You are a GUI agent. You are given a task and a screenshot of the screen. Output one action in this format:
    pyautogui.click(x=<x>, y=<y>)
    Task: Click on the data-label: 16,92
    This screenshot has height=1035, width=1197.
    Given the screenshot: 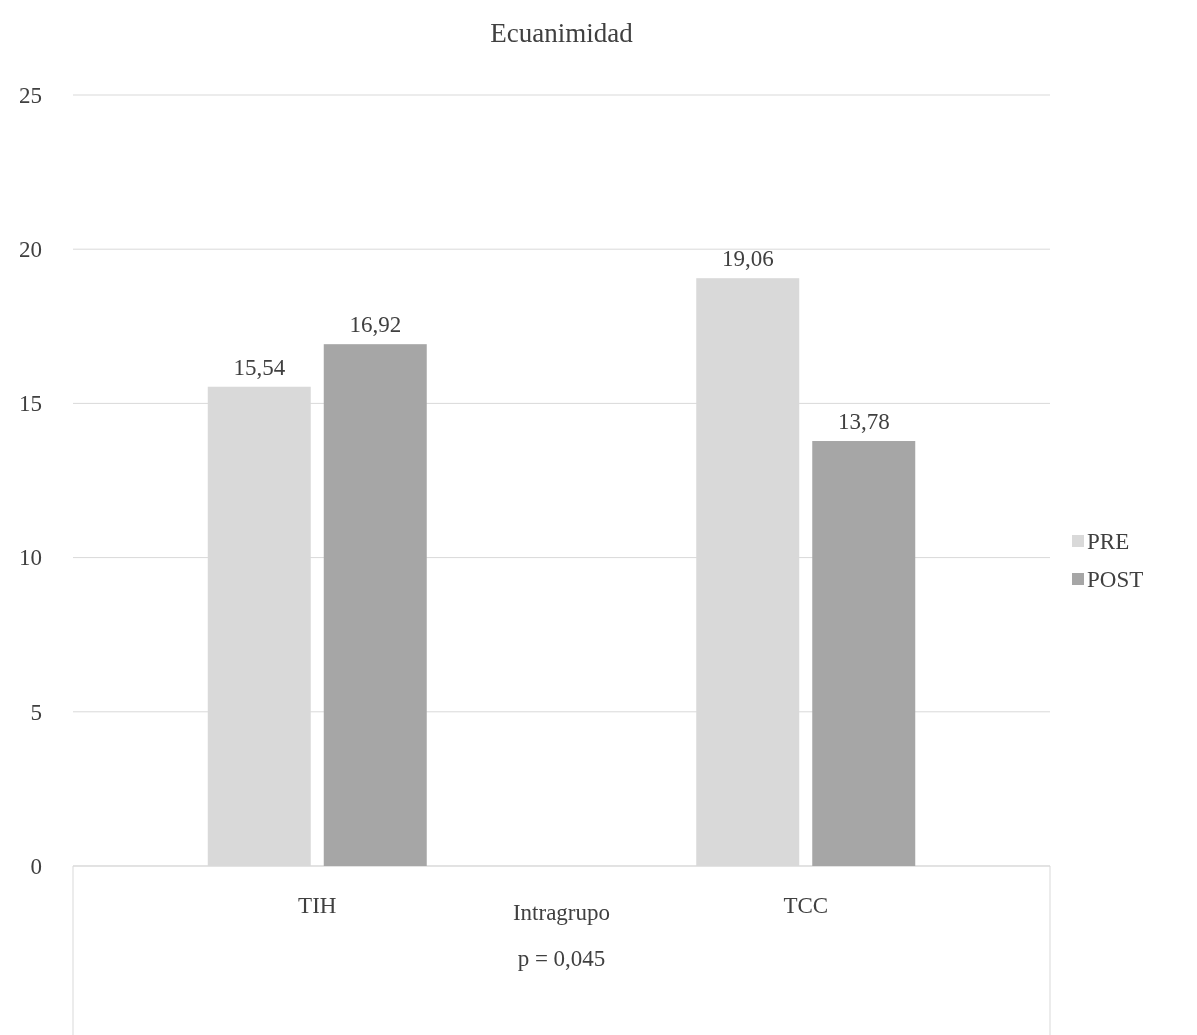 What is the action you would take?
    pyautogui.click(x=375, y=325)
    